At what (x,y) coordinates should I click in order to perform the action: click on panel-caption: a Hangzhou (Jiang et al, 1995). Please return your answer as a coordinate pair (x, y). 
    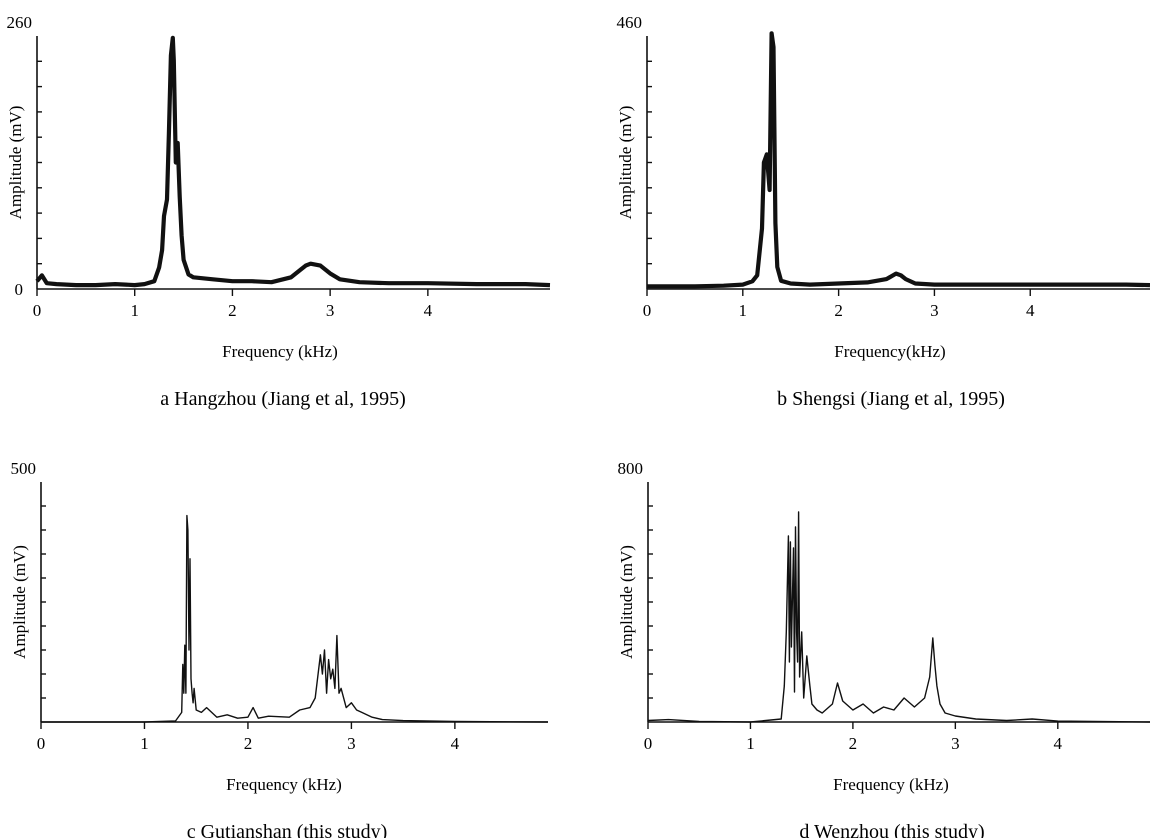
    Looking at the image, I should click on (282, 399).